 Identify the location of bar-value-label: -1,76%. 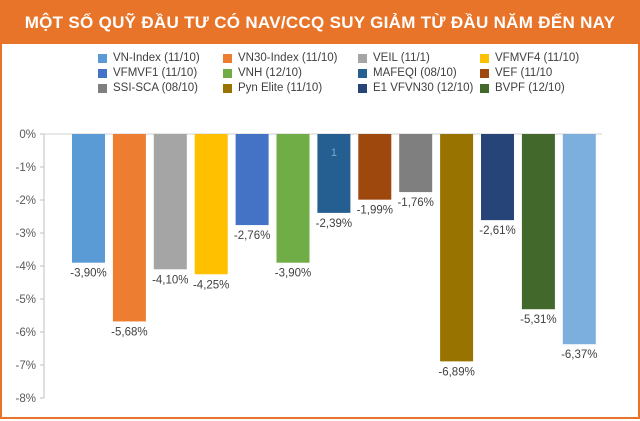
(415, 203).